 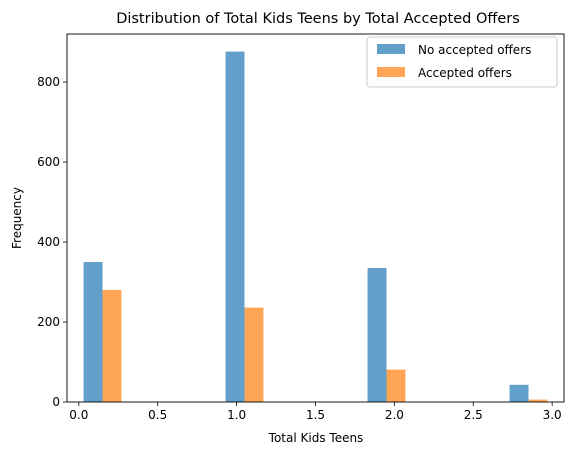 I want to click on y-tick-label-4: 800, so click(x=48, y=82).